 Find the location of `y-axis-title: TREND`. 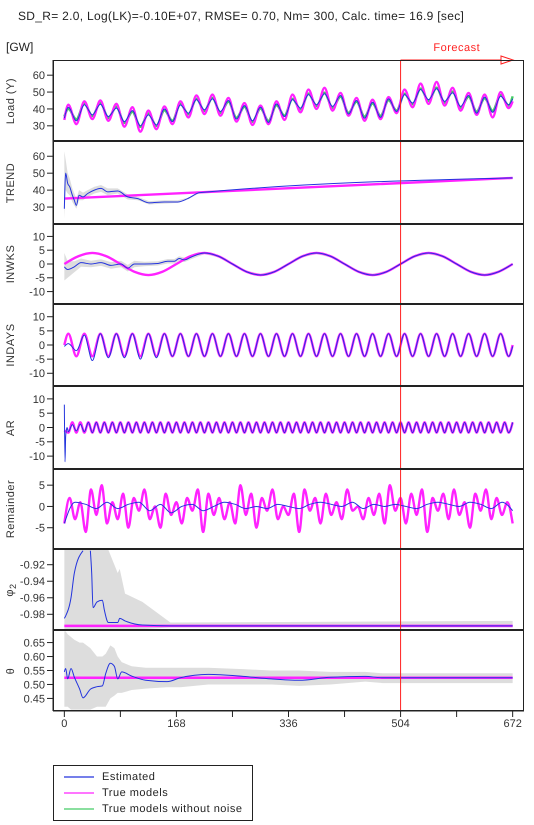

y-axis-title: TREND is located at coordinates (11, 182).